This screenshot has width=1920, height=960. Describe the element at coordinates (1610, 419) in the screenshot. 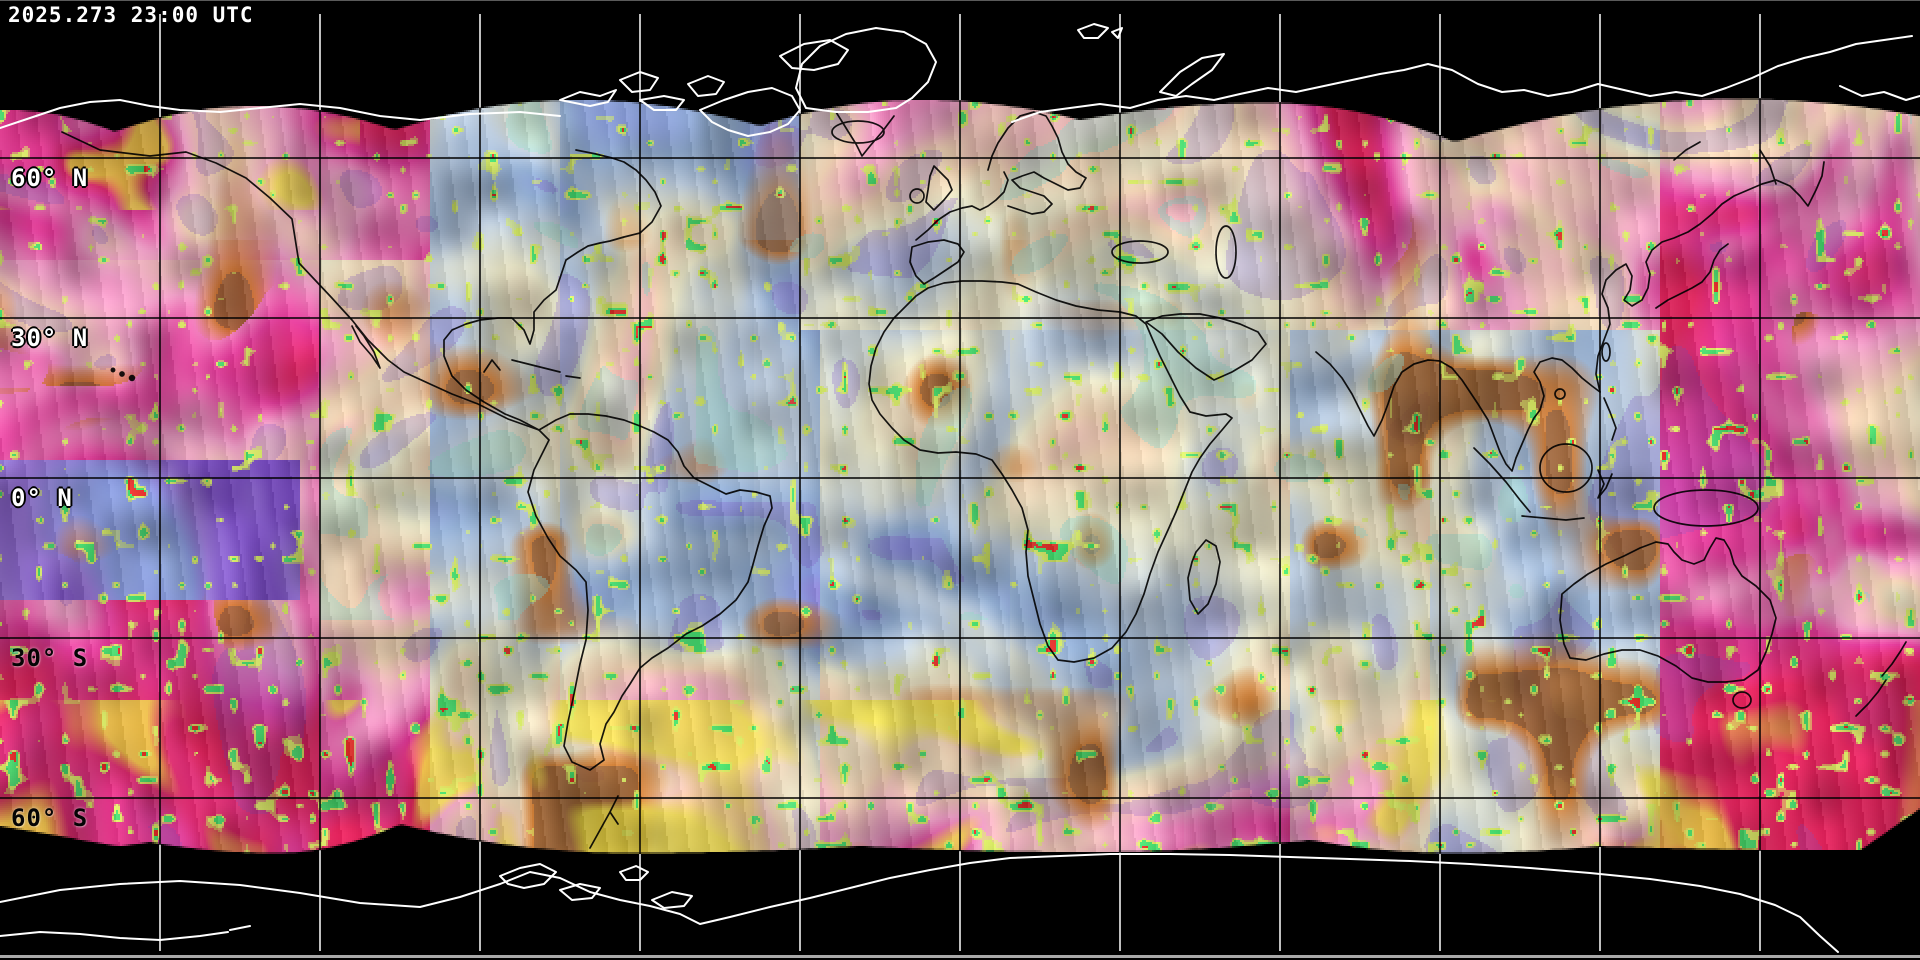

I see `coastline-philippines` at that location.